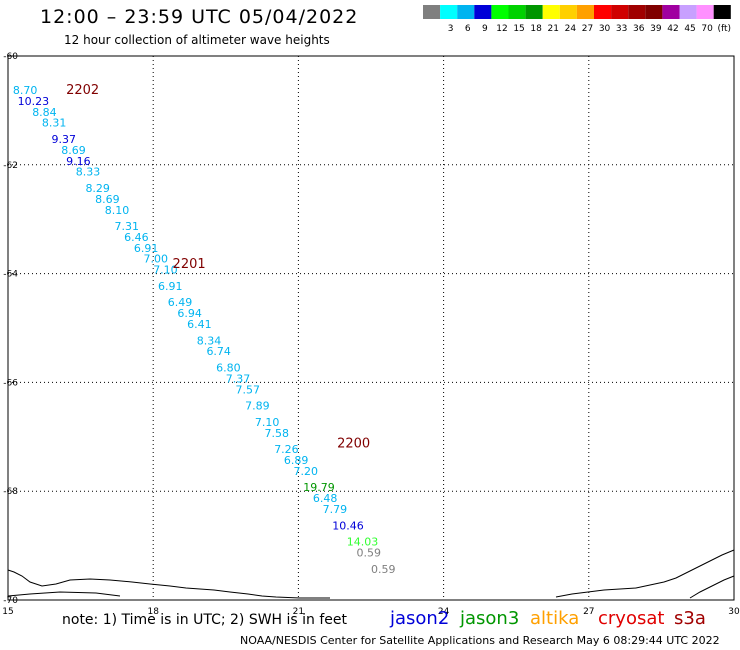 This screenshot has width=740, height=650. I want to click on data-point-label: 8.31, so click(54, 123).